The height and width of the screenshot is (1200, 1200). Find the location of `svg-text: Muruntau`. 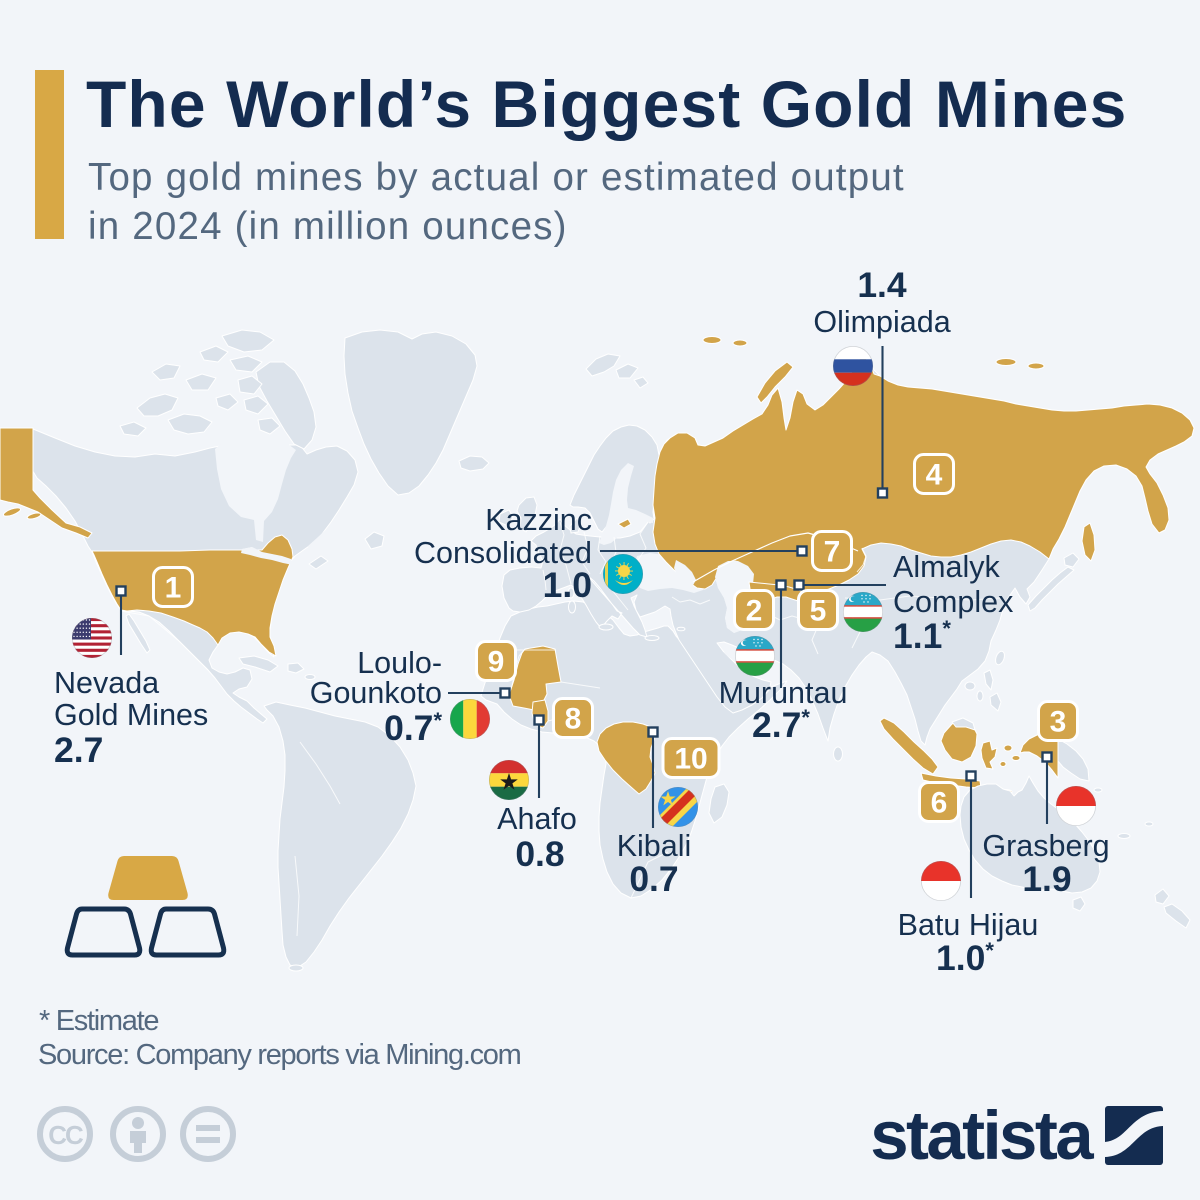

svg-text: Muruntau is located at coordinates (783, 693).